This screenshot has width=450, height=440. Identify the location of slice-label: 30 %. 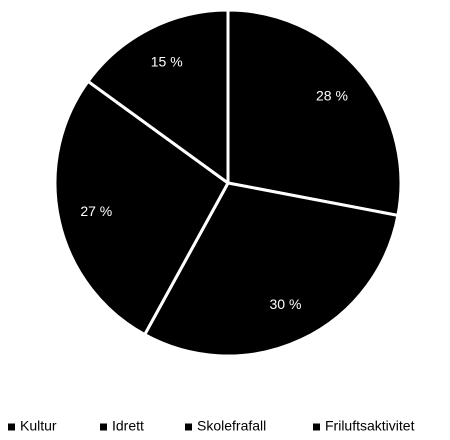
(285, 304).